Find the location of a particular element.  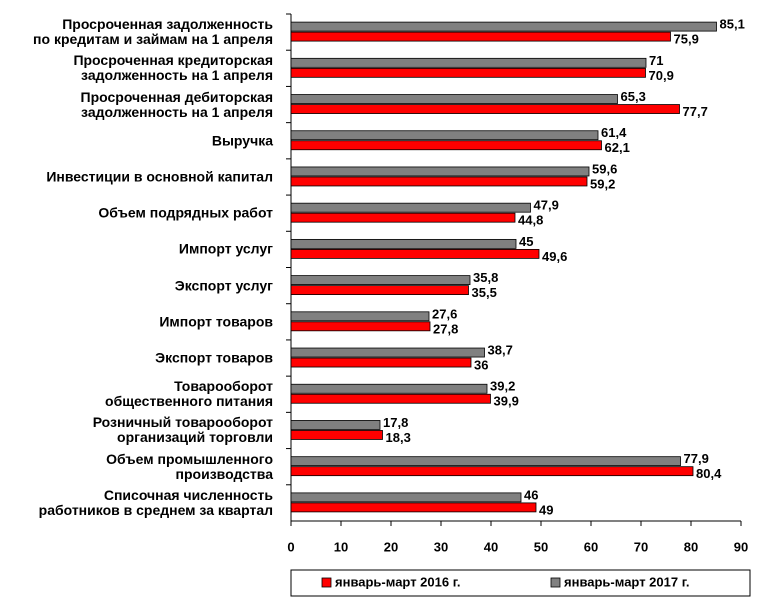

x-tick-label: 20 is located at coordinates (391, 546).